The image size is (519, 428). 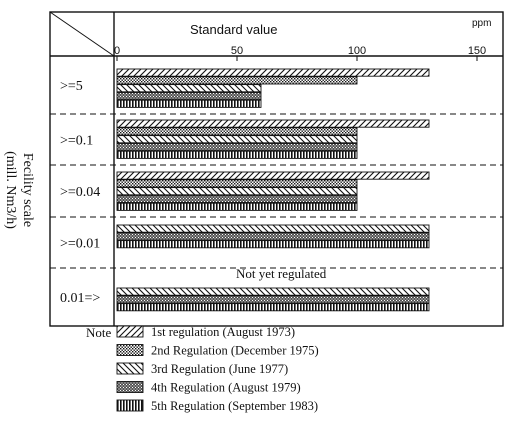 I want to click on category-label: >=0.04, so click(x=80, y=192).